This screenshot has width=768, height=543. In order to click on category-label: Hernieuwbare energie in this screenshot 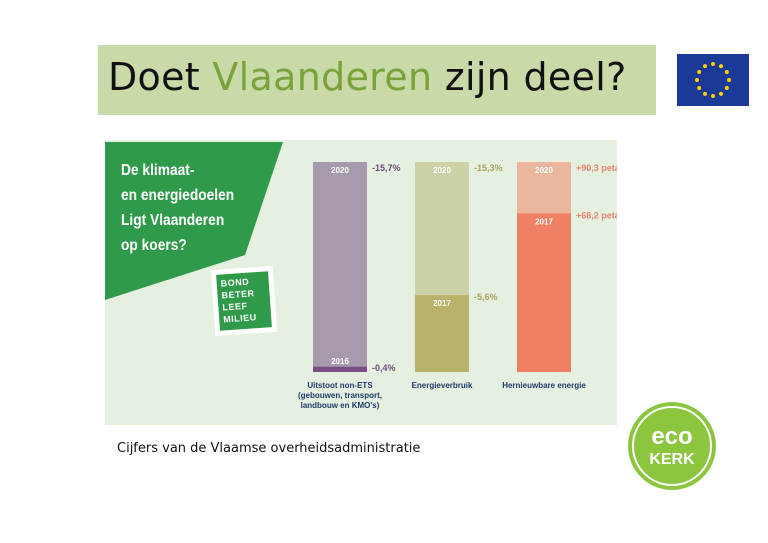, I will do `click(544, 385)`.